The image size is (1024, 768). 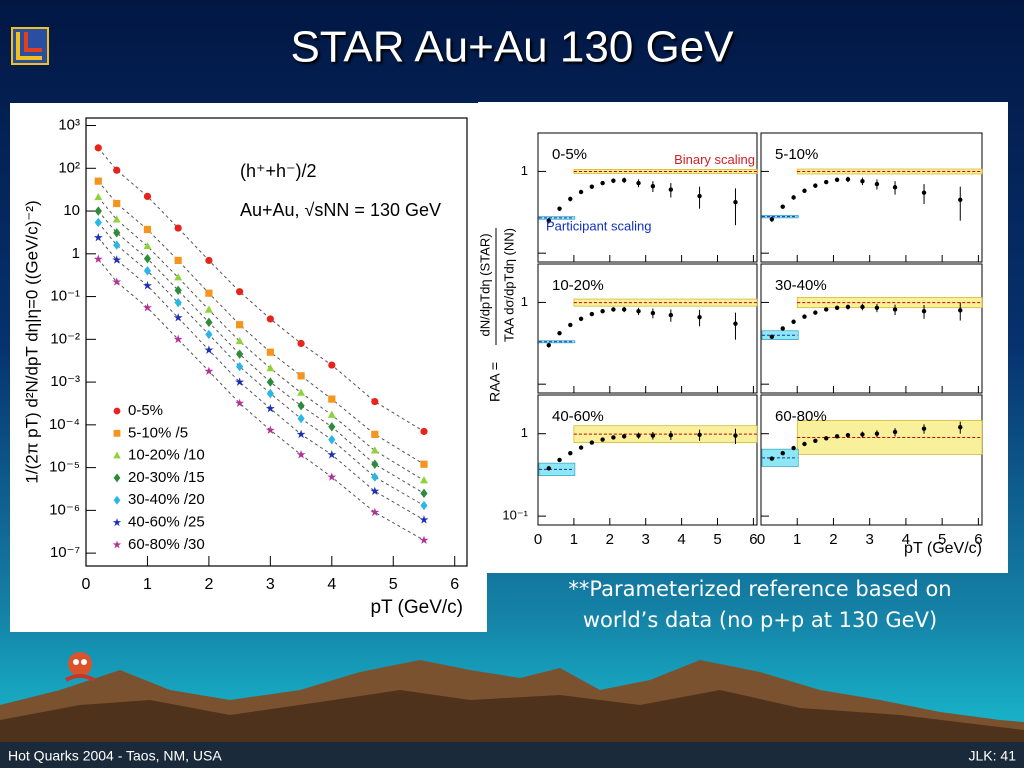 I want to click on legend-label: 30-40% /20, so click(x=166, y=499).